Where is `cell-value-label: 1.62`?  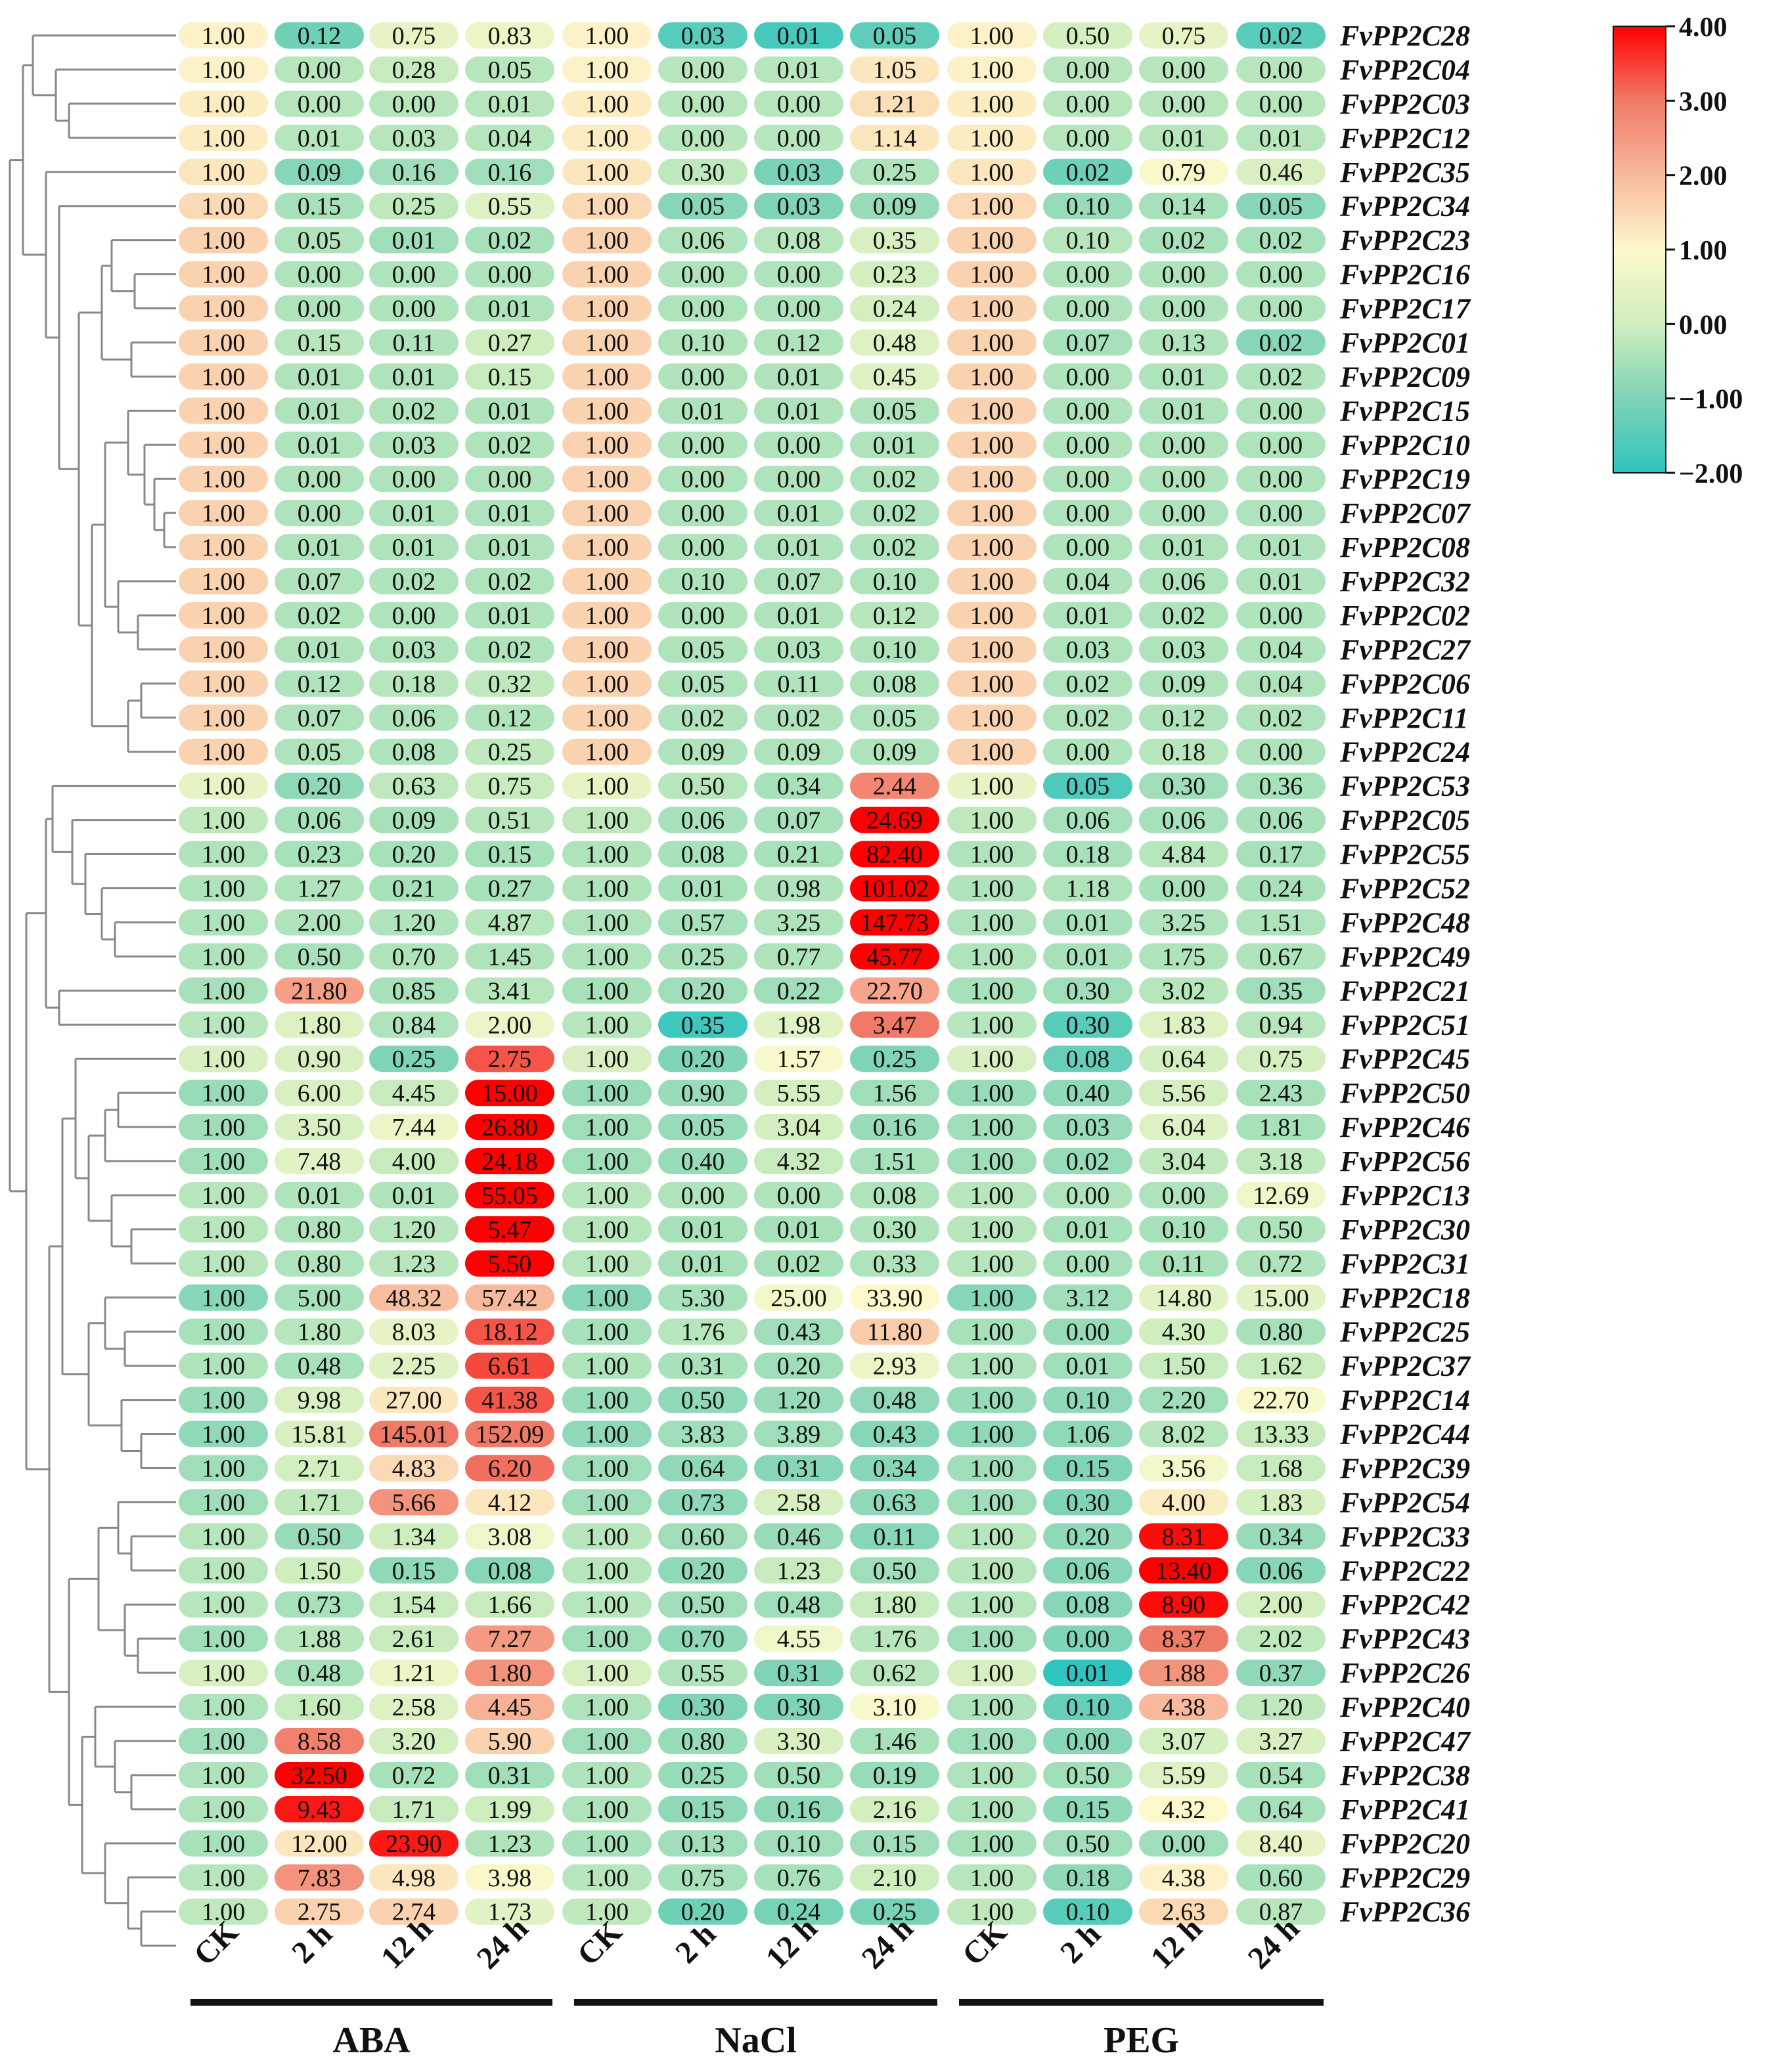
cell-value-label: 1.62 is located at coordinates (1281, 1367).